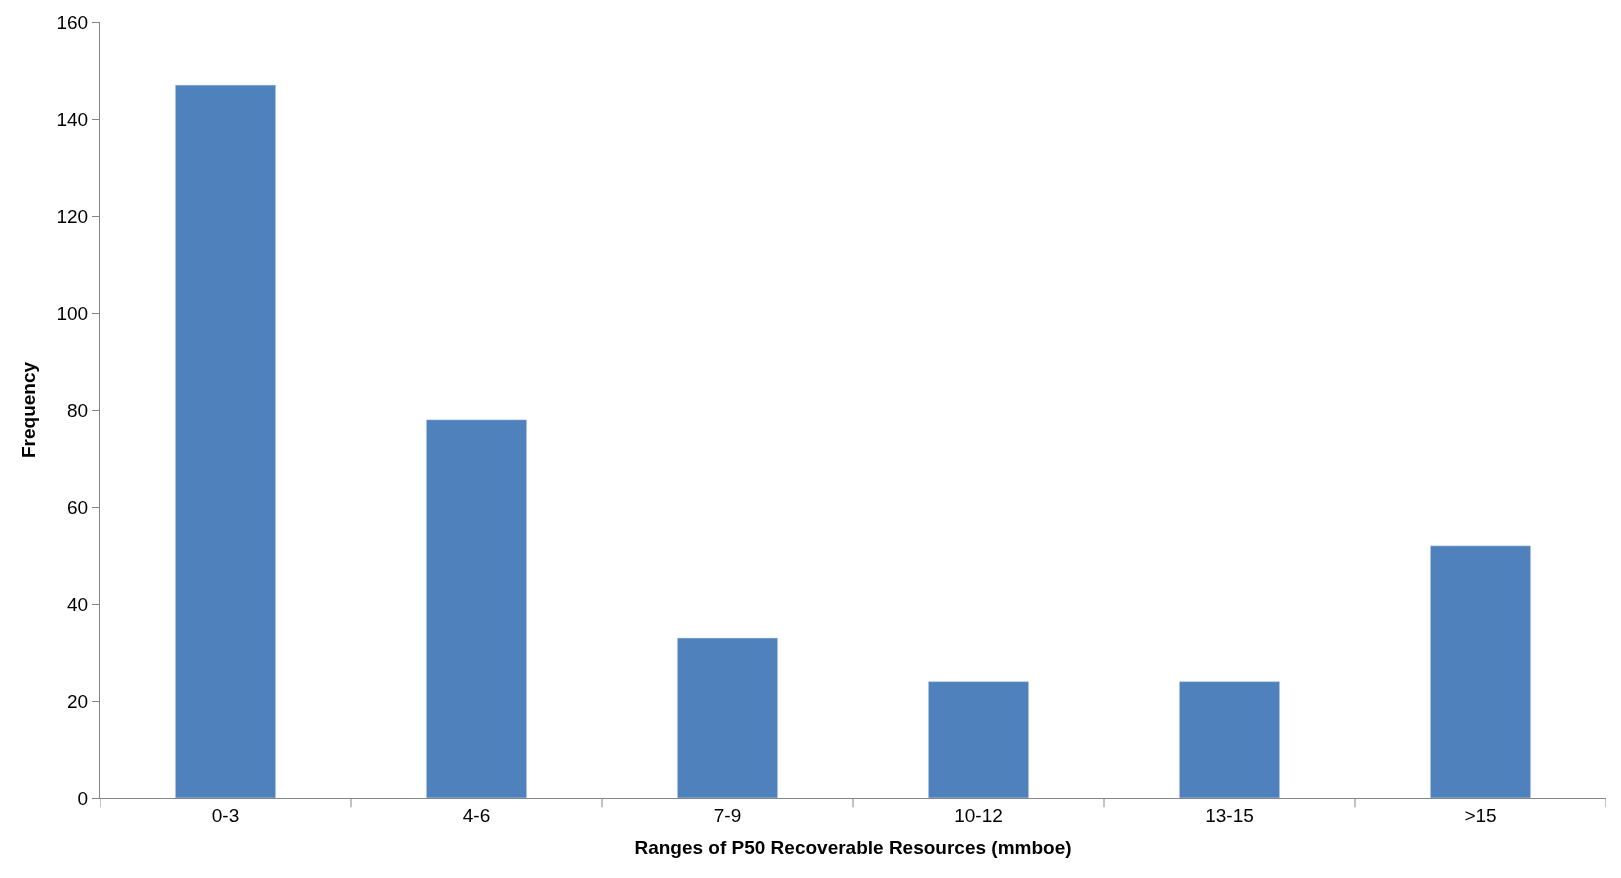 This screenshot has width=1621, height=878. I want to click on y-tick-label: 120, so click(72, 216).